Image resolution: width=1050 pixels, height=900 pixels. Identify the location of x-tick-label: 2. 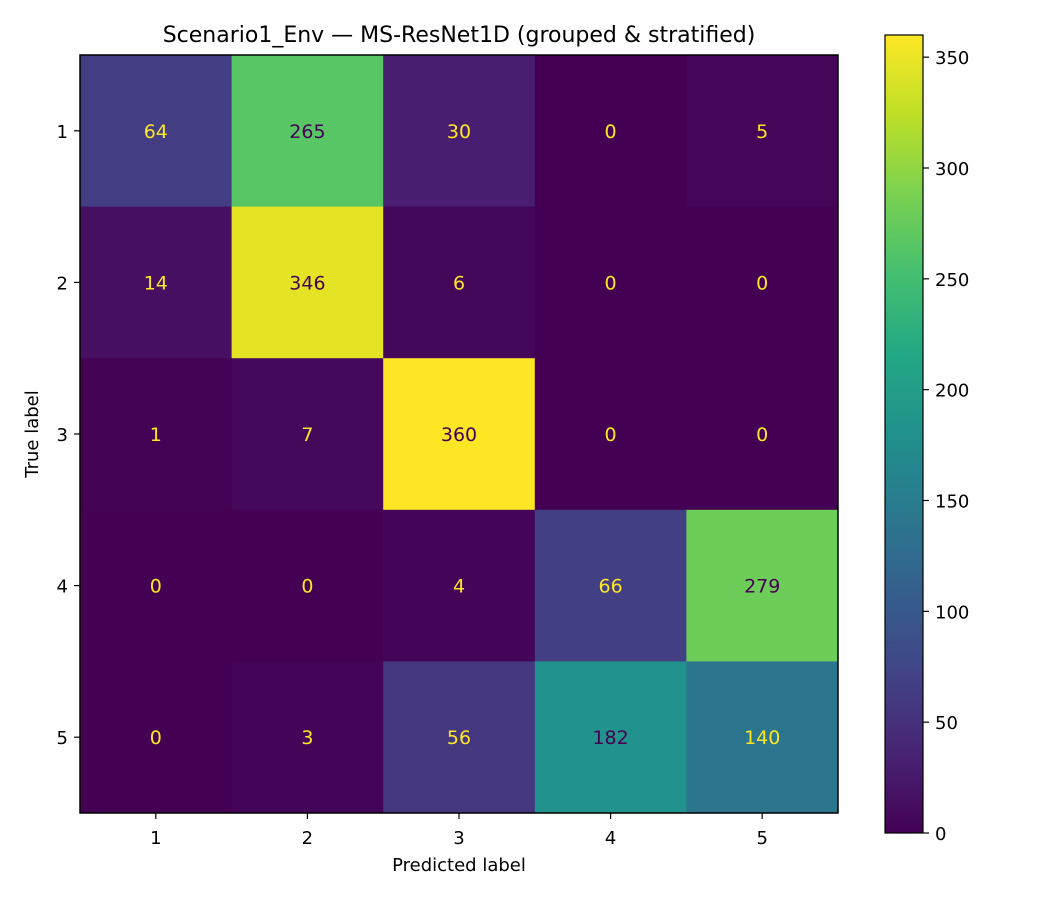
(307, 838).